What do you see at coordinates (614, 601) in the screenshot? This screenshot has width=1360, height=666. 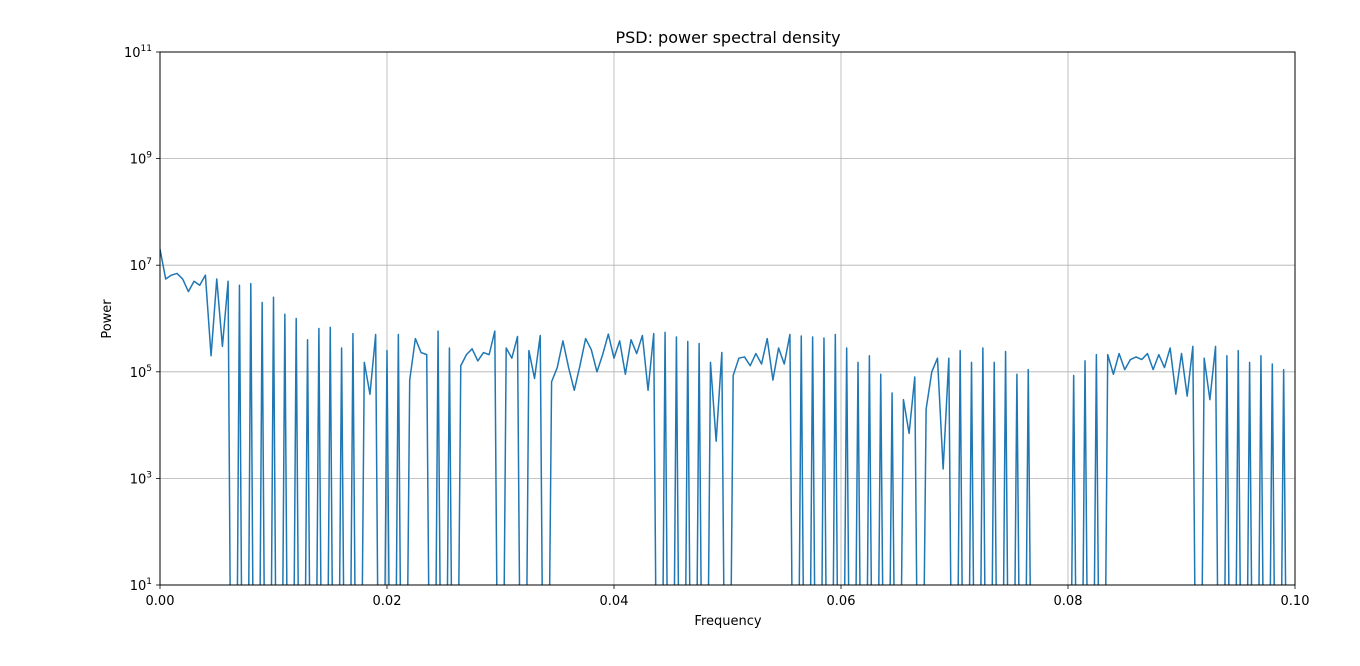 I see `x-tick-label: 0.04` at bounding box center [614, 601].